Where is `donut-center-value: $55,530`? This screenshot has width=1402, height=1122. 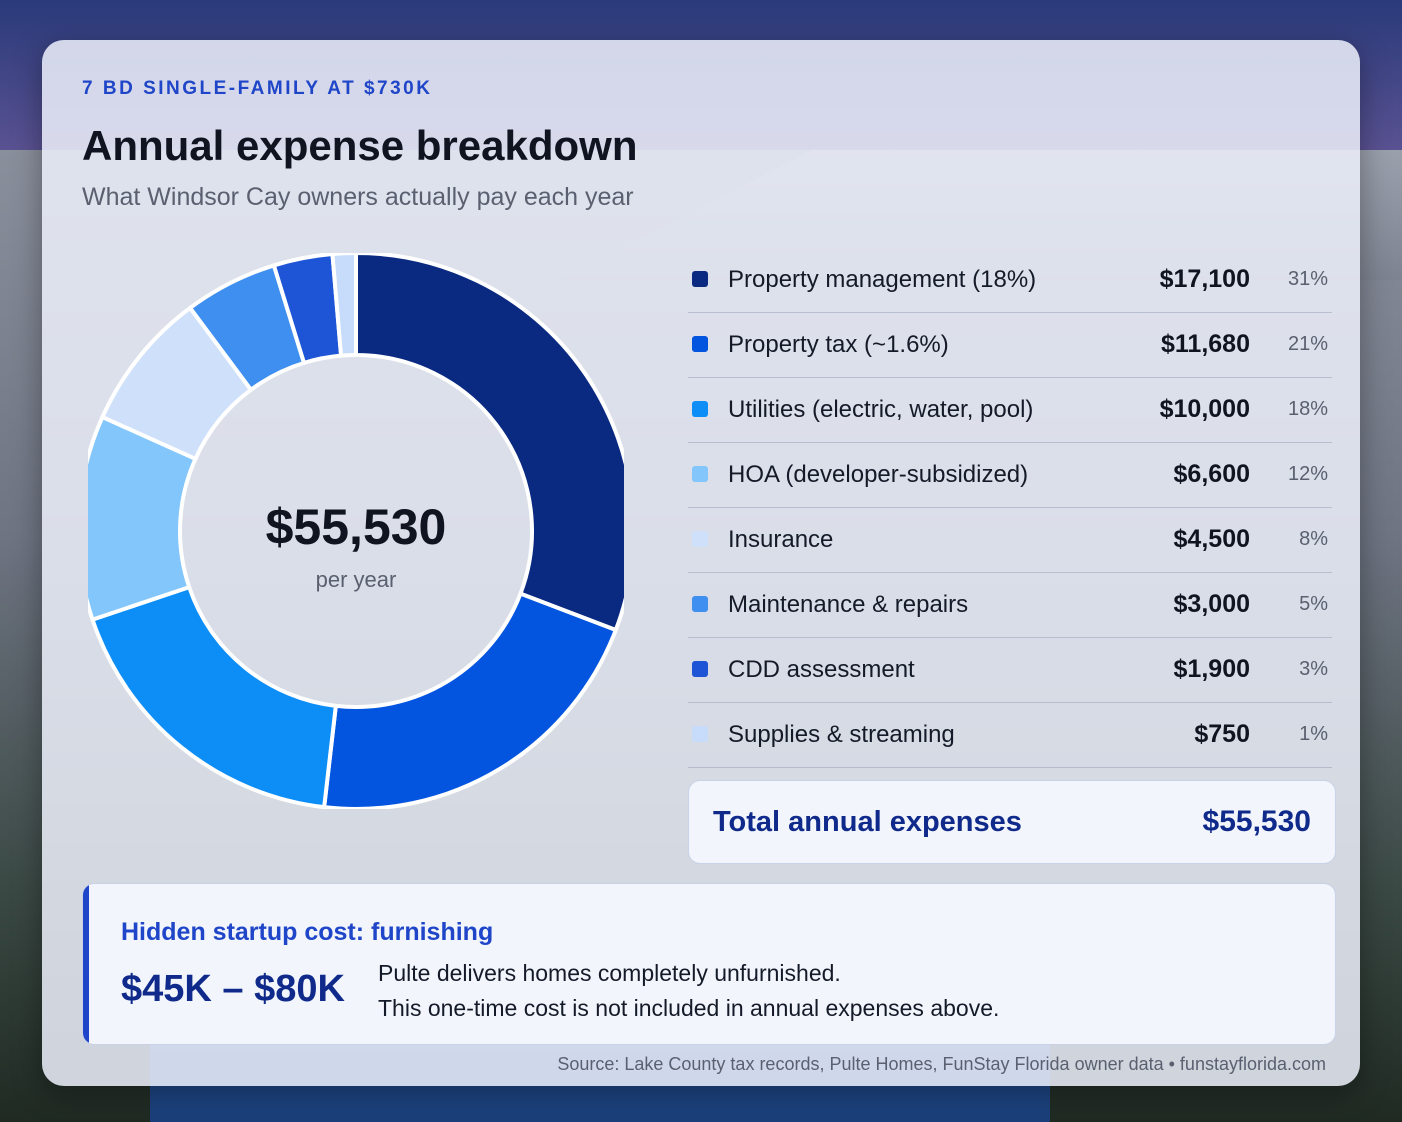
donut-center-value: $55,530 is located at coordinates (356, 527).